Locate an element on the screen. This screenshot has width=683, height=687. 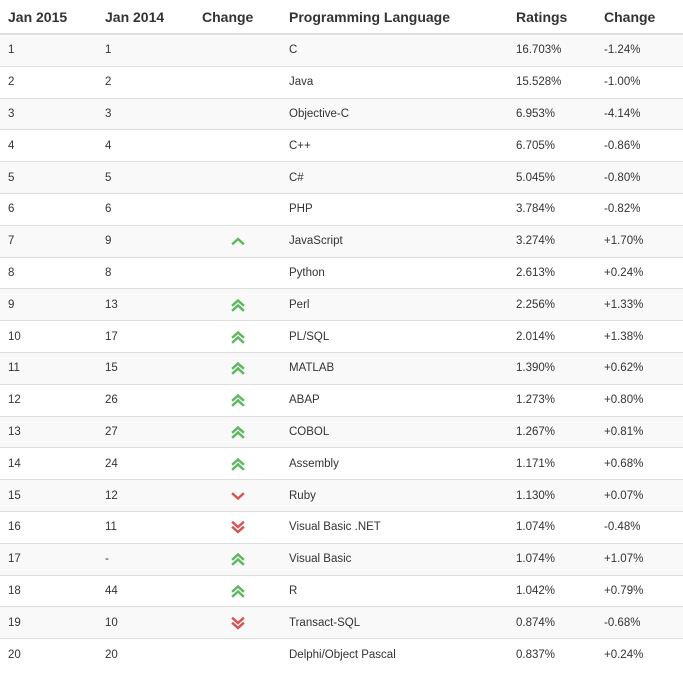
table-row: 13 27 COBOL 1.267% +0.81% is located at coordinates (341, 431).